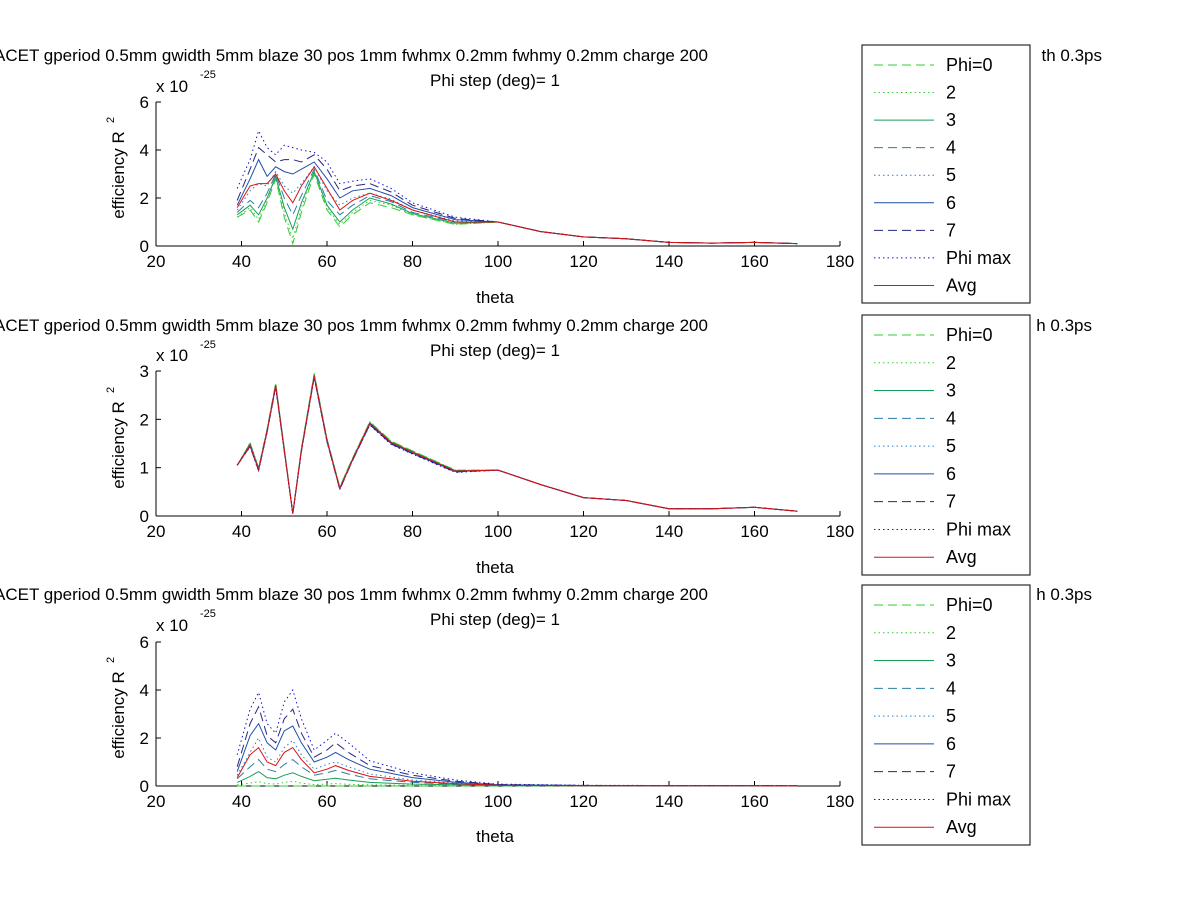 The image size is (1200, 901). I want to click on subplot-2-x-tick-label: 180, so click(840, 531).